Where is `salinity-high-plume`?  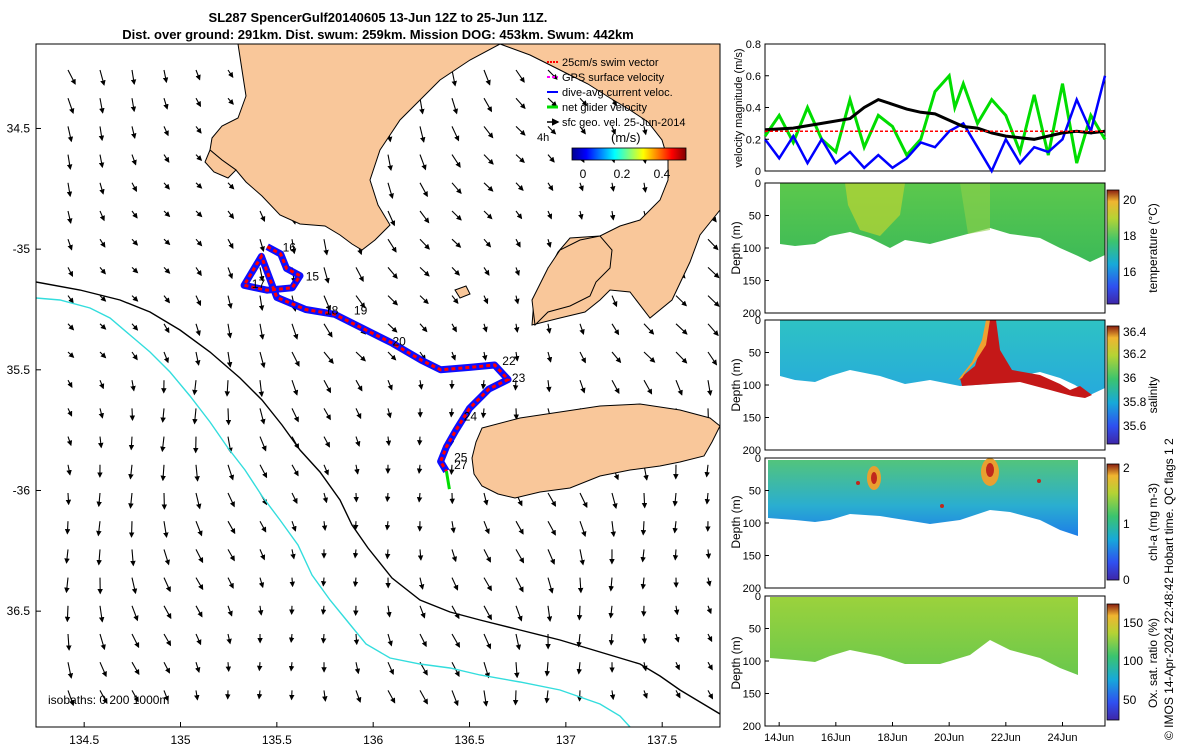
salinity-high-plume is located at coordinates (1026, 359).